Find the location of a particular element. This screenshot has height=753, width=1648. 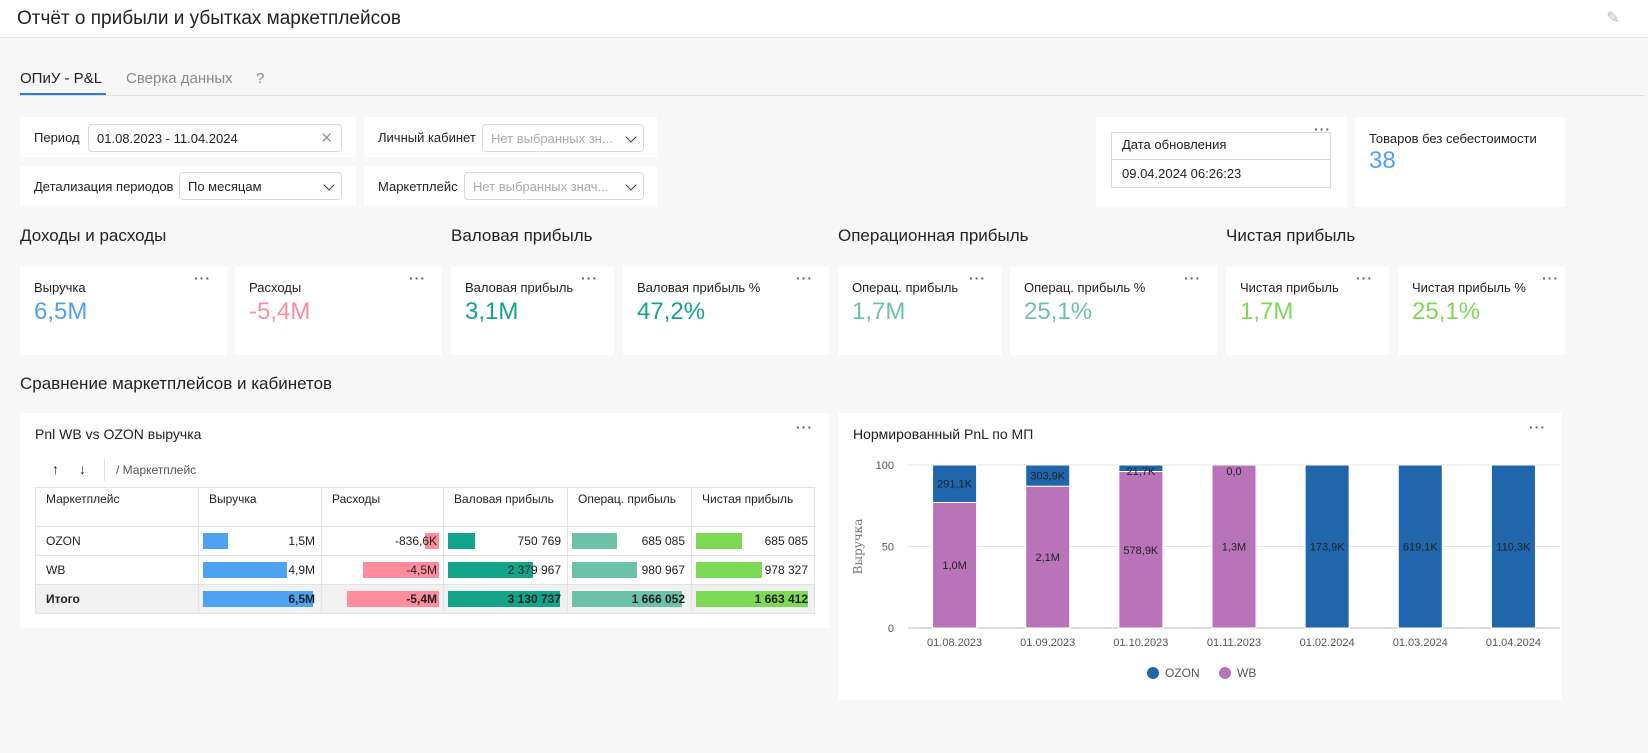

cell-value: 978 327 is located at coordinates (786, 570).